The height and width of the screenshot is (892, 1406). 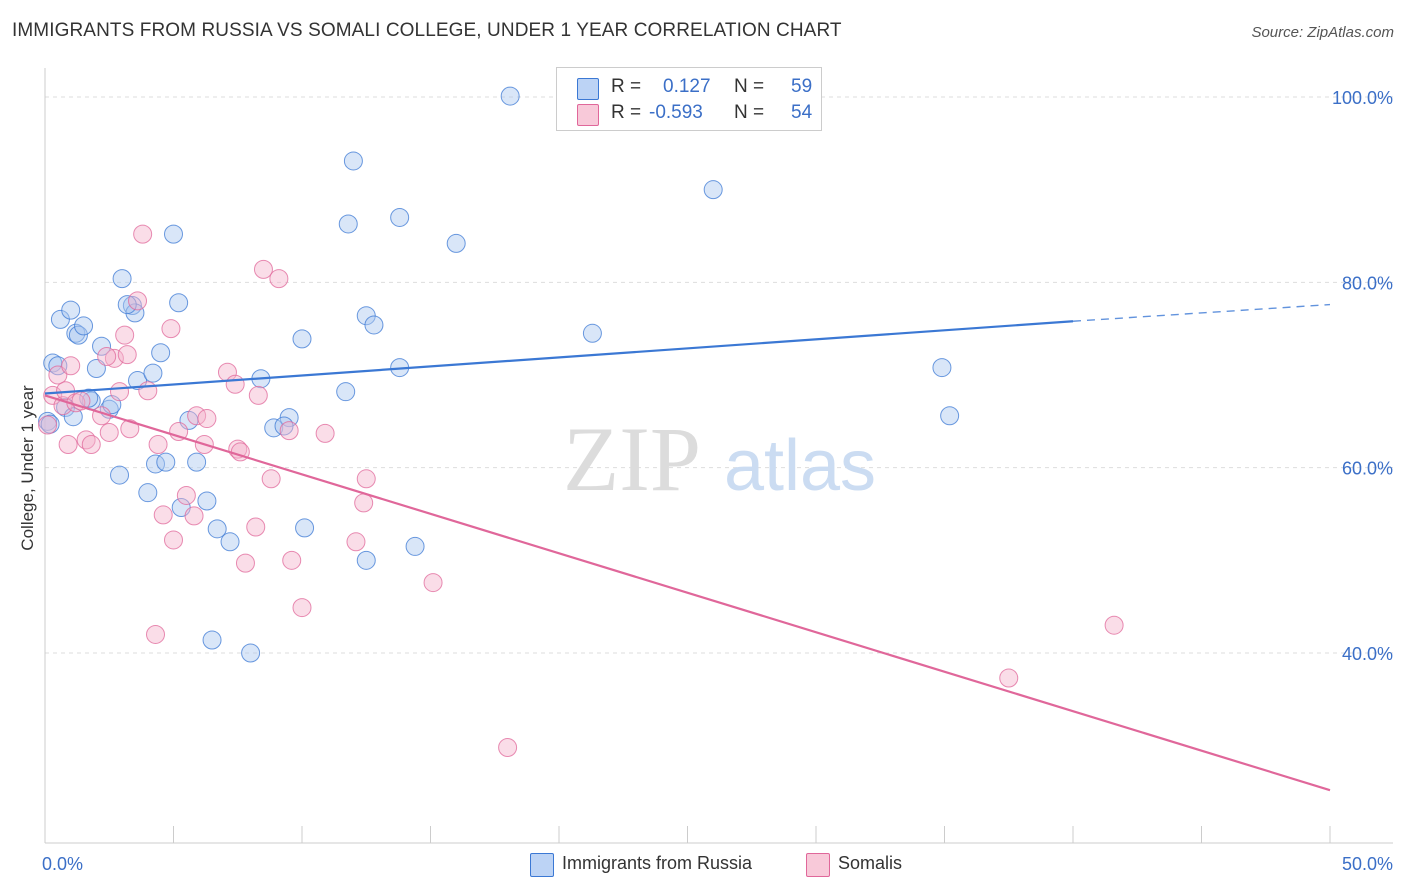 What do you see at coordinates (719, 459) in the screenshot?
I see `watermark: ZIP atlas` at bounding box center [719, 459].